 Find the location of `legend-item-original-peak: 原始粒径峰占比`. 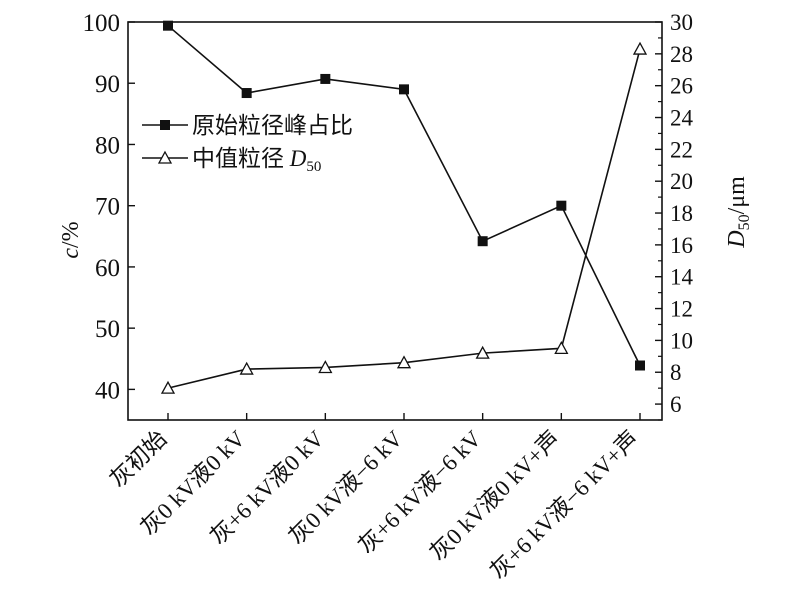

legend-item-original-peak: 原始粒径峰占比 is located at coordinates (247, 125).